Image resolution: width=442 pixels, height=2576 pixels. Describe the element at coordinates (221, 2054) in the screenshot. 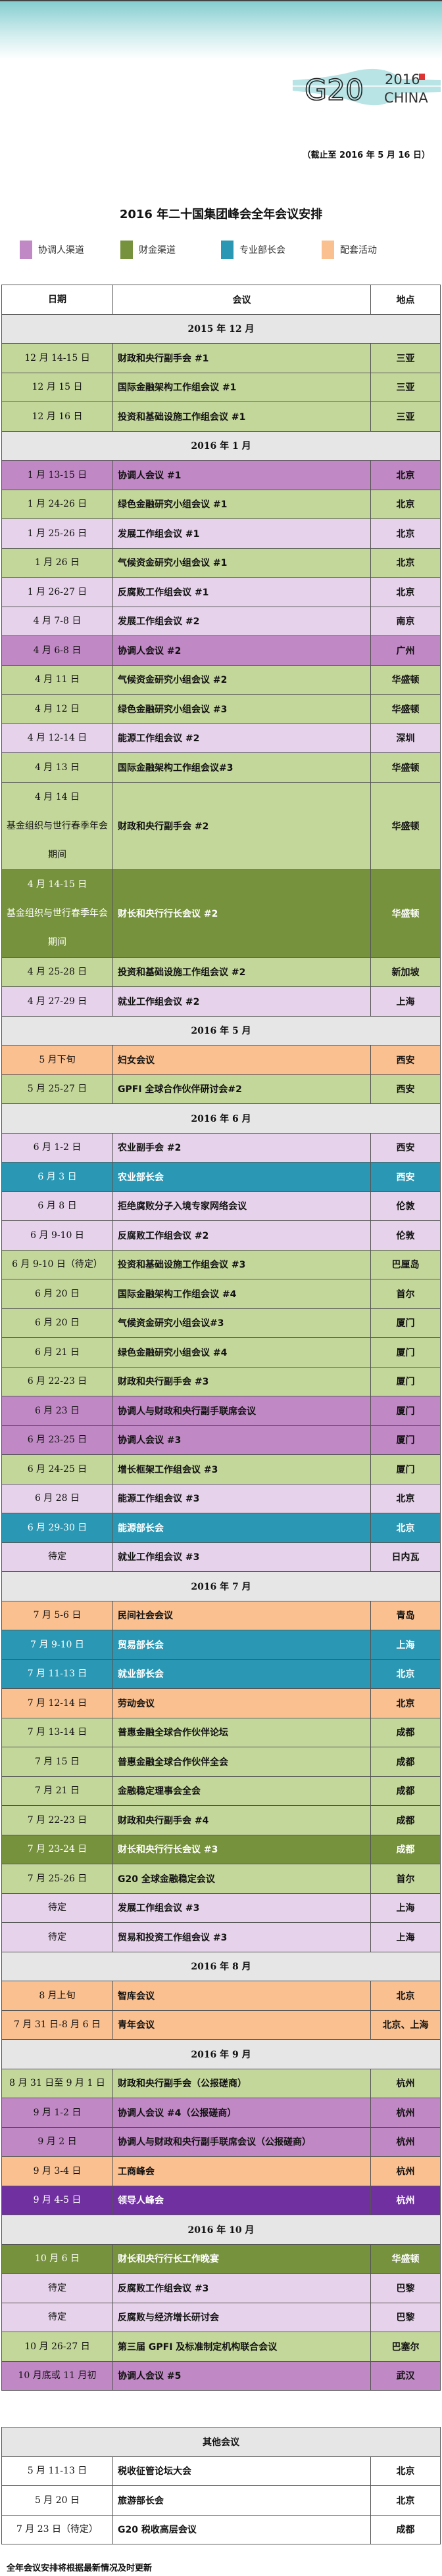

I see `month-header: 2016 年 9 月` at that location.